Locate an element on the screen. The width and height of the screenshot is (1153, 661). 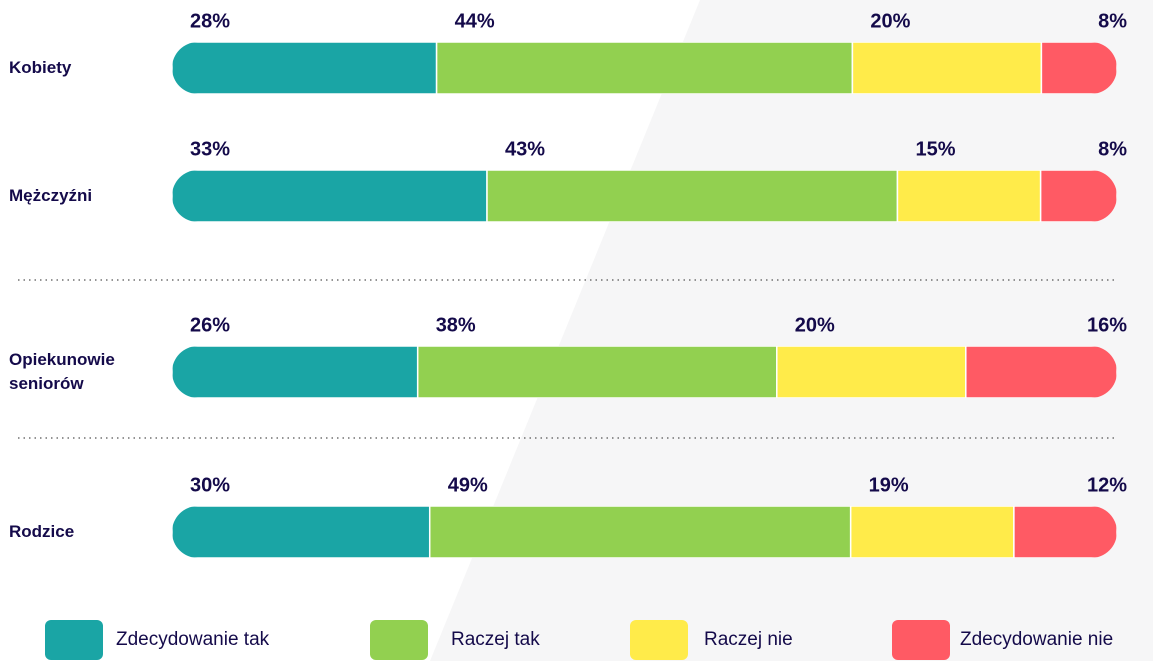
value-label: 16% is located at coordinates (1107, 325).